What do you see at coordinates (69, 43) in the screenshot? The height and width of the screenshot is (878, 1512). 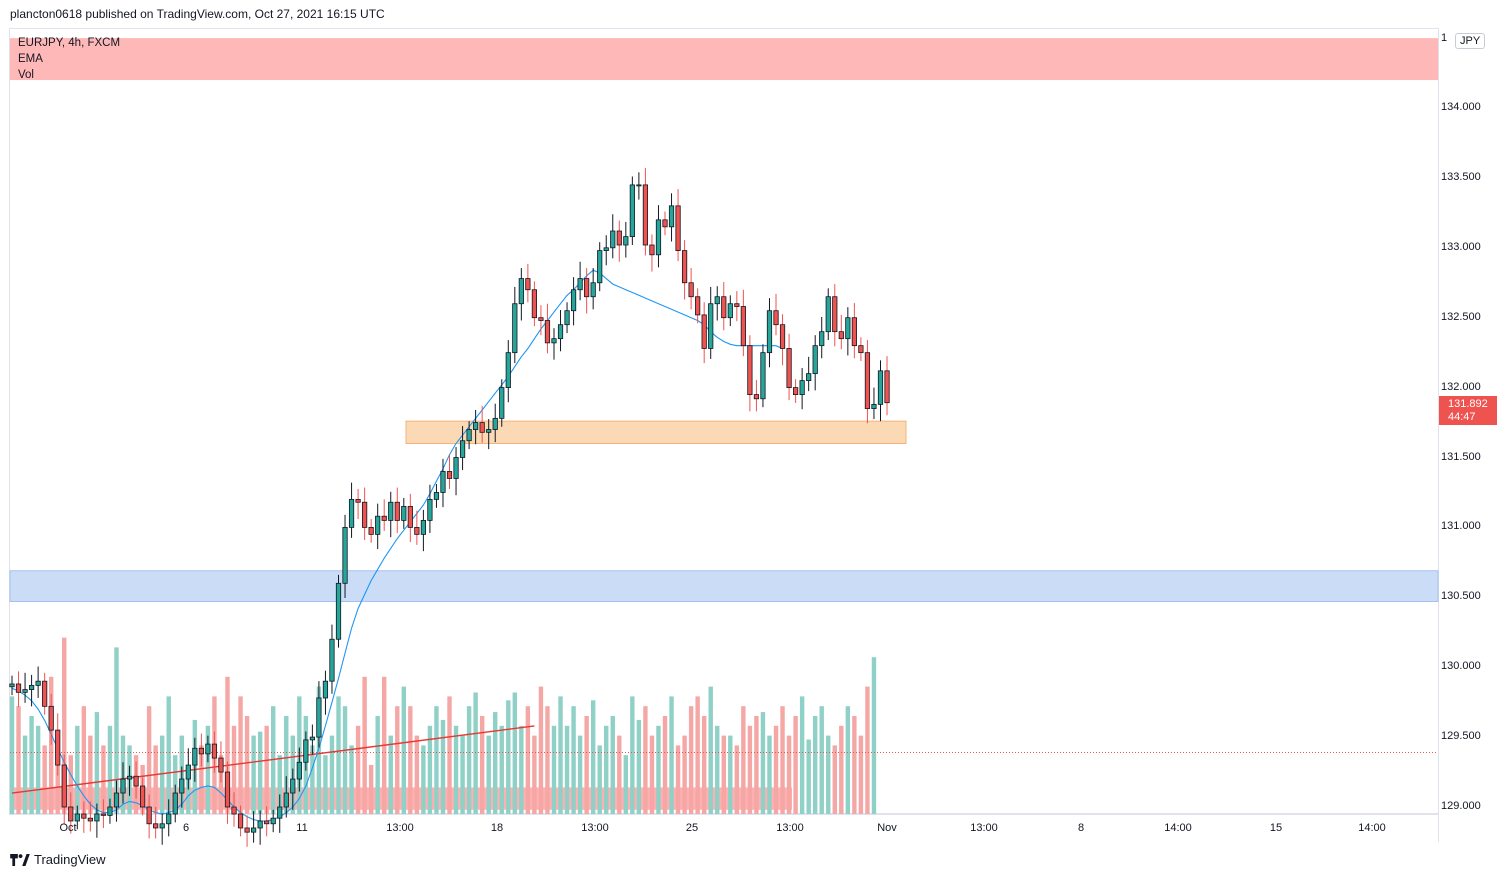 I see `symbol-info: EURJPY, 4h, FXCM` at bounding box center [69, 43].